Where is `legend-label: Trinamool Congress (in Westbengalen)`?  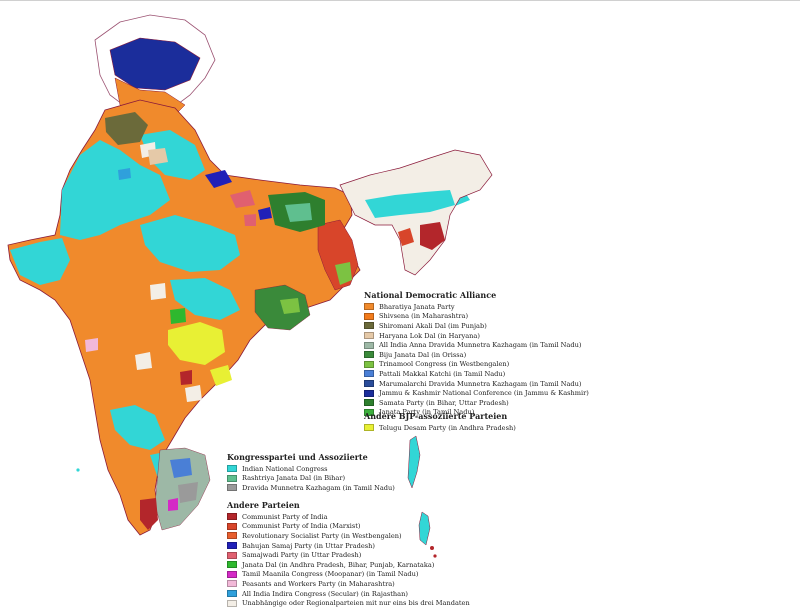
legend-label: Trinamool Congress (in Westbengalen) is located at coordinates (444, 364).